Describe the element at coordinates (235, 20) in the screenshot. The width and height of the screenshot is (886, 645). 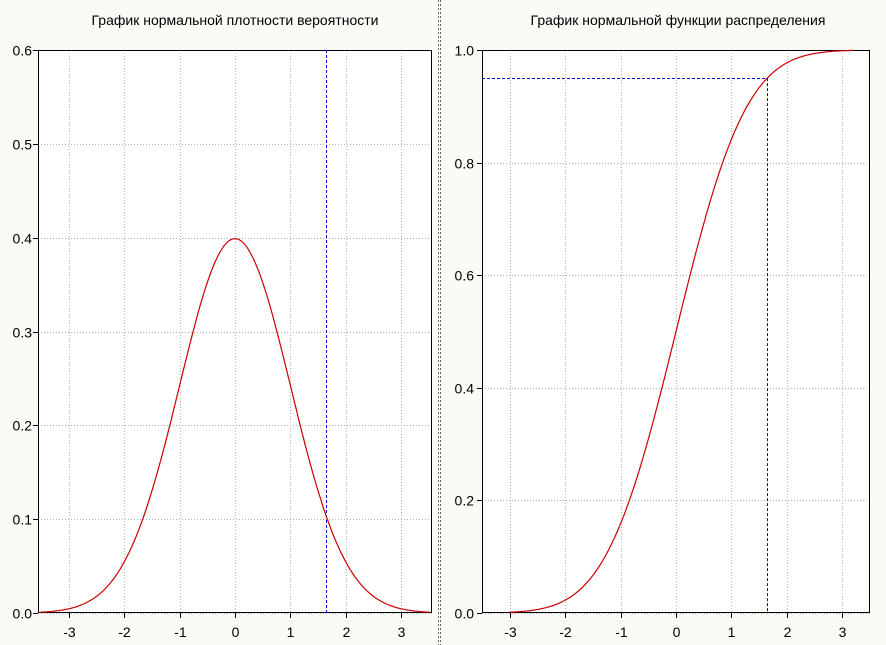
I see `chart-title: График нормальной плотности вероятности` at that location.